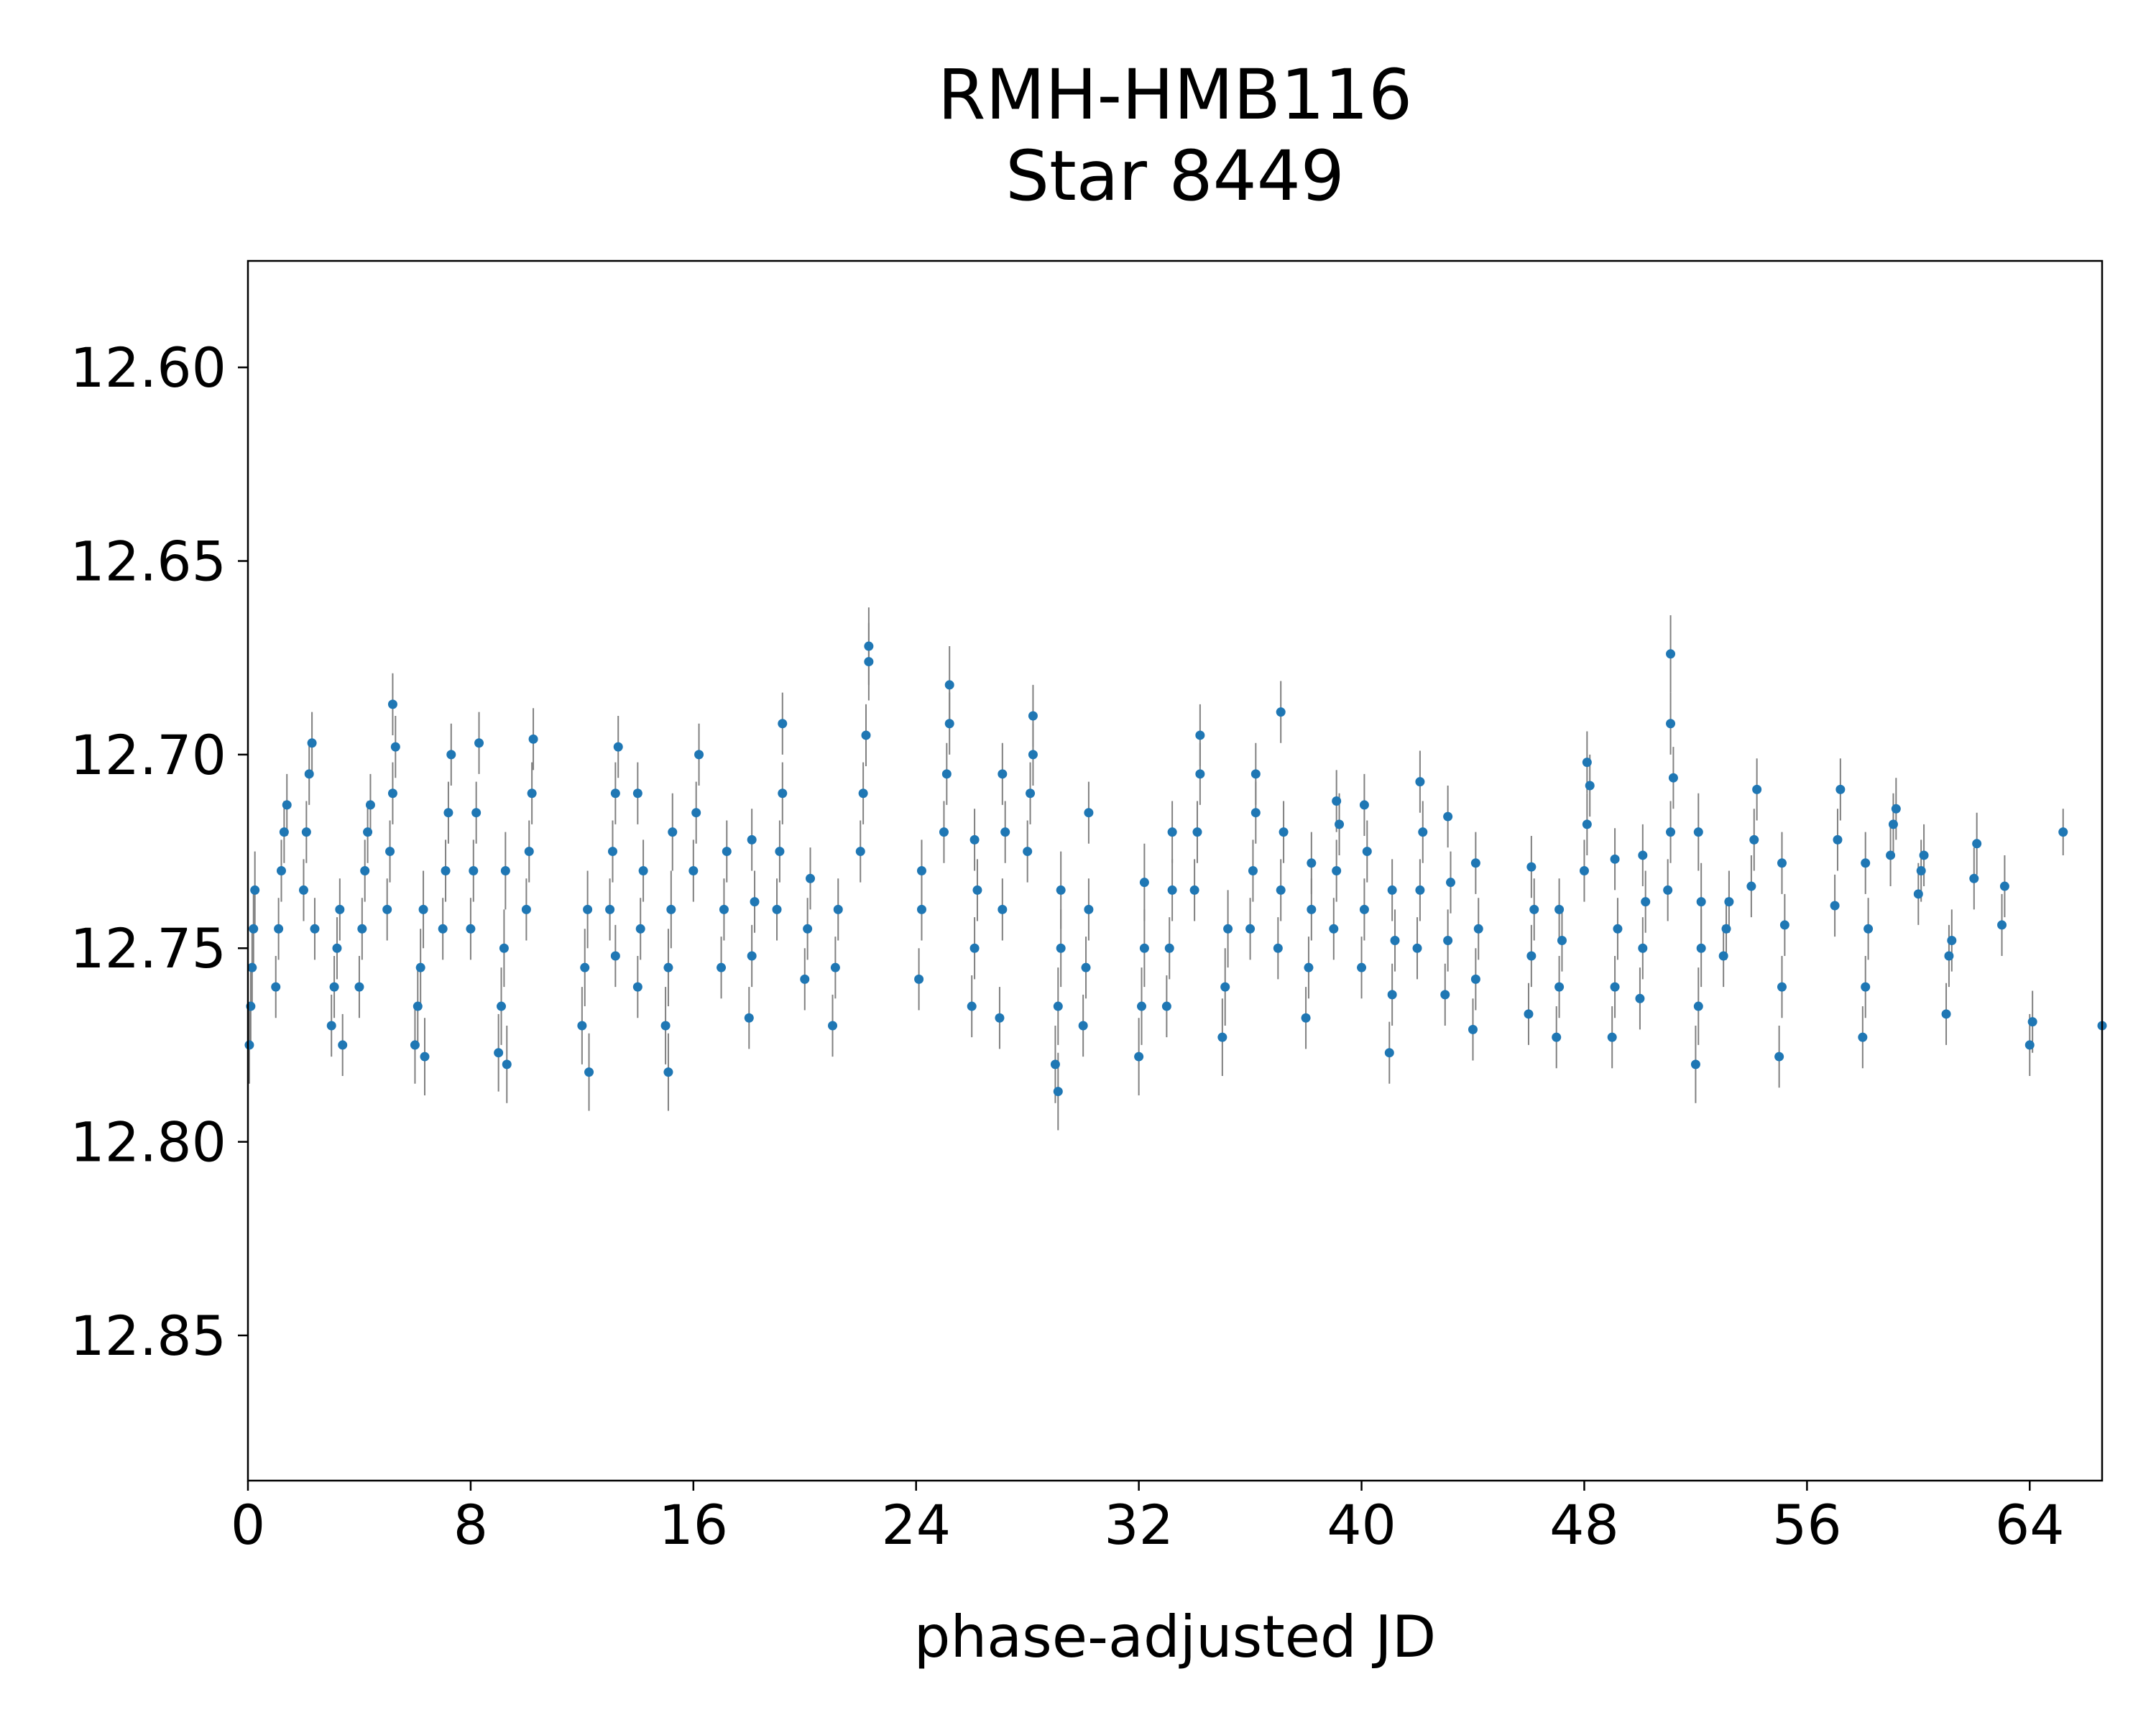 The height and width of the screenshot is (1725, 2156). I want to click on x-axis: 0 8 16 24 32 40 48 56 64, so click(1148, 1519).